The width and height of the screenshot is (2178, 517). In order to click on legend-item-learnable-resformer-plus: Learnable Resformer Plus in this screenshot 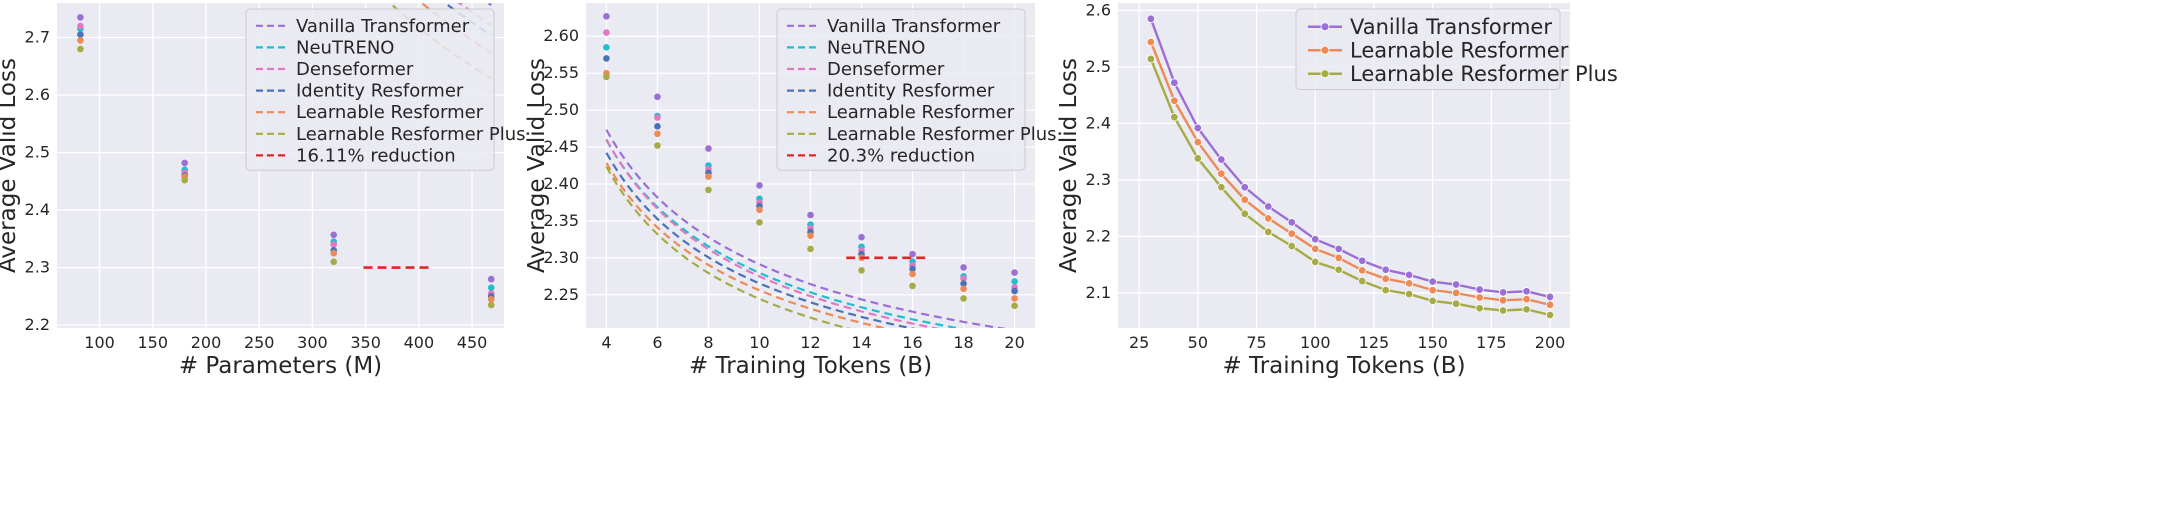, I will do `click(1463, 74)`.